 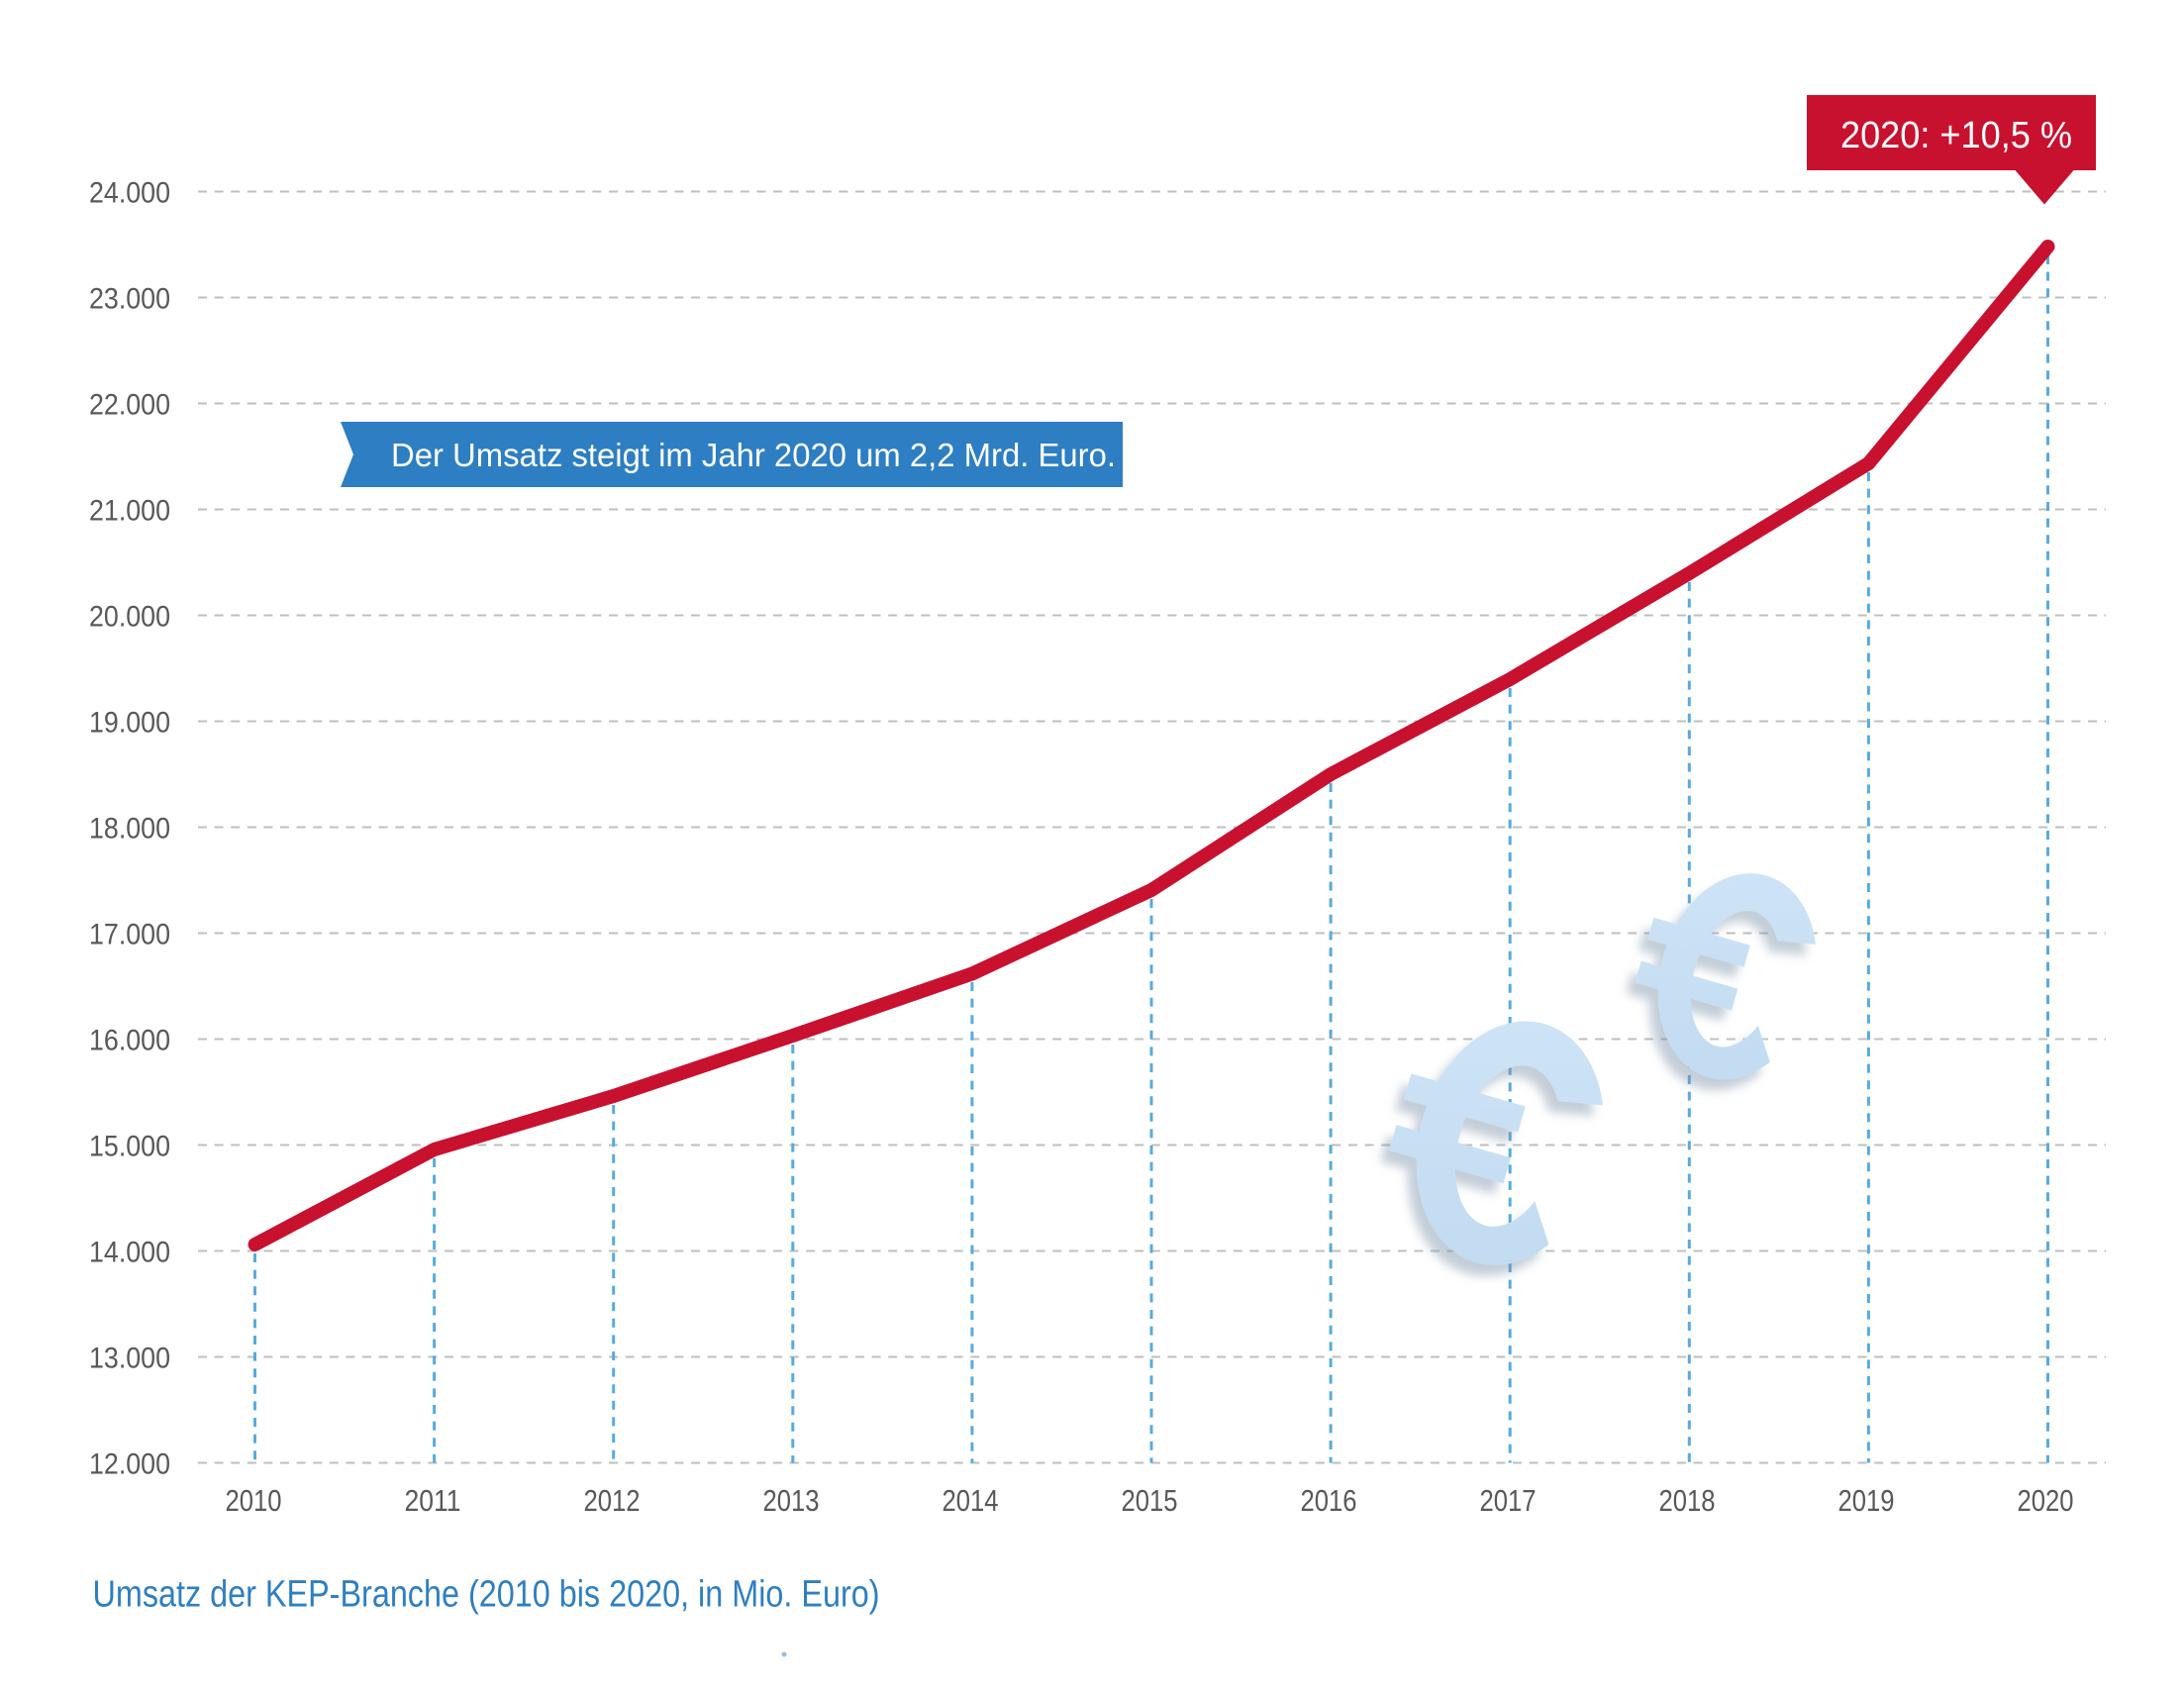 What do you see at coordinates (129, 1464) in the screenshot?
I see `svg-text: 12.000` at bounding box center [129, 1464].